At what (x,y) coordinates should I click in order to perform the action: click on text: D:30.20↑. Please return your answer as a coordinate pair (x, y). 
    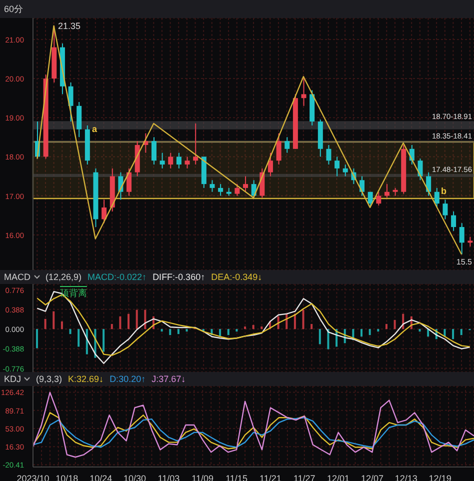
    Looking at the image, I should click on (128, 379).